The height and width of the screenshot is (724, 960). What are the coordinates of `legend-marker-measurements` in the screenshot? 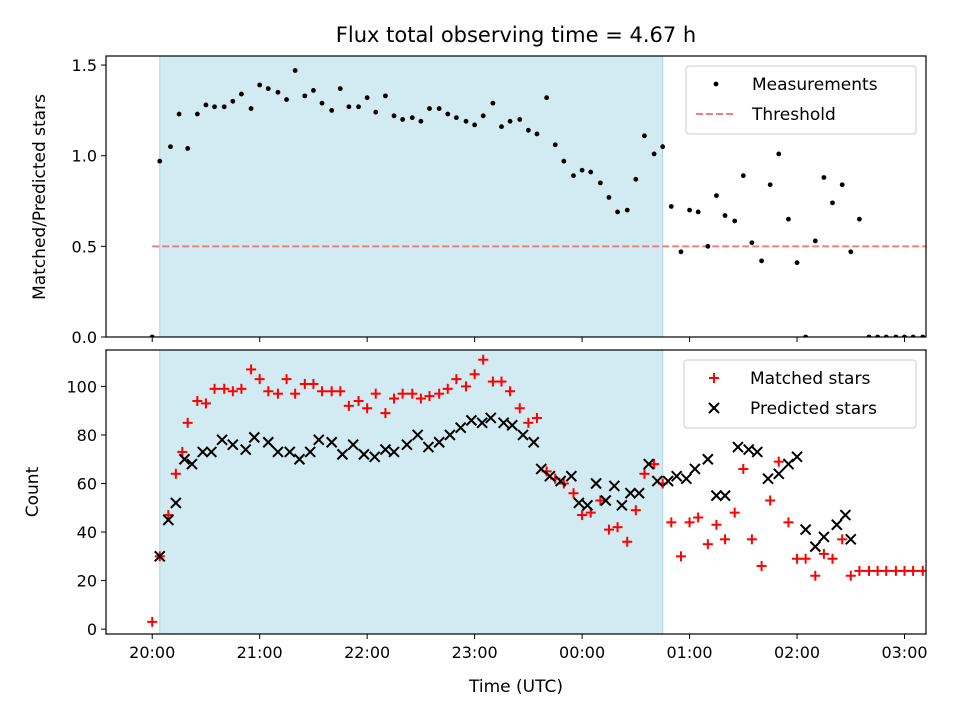 It's located at (716, 84).